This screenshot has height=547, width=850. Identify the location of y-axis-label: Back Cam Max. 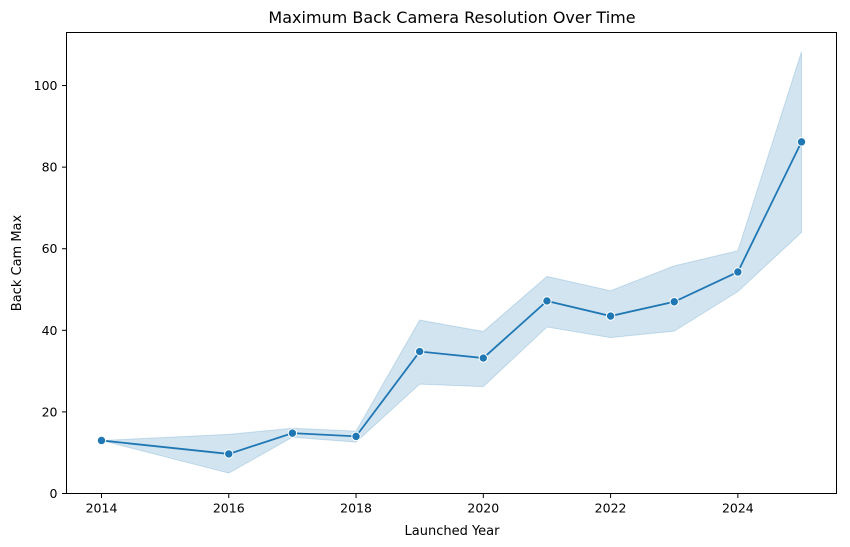
(17, 262).